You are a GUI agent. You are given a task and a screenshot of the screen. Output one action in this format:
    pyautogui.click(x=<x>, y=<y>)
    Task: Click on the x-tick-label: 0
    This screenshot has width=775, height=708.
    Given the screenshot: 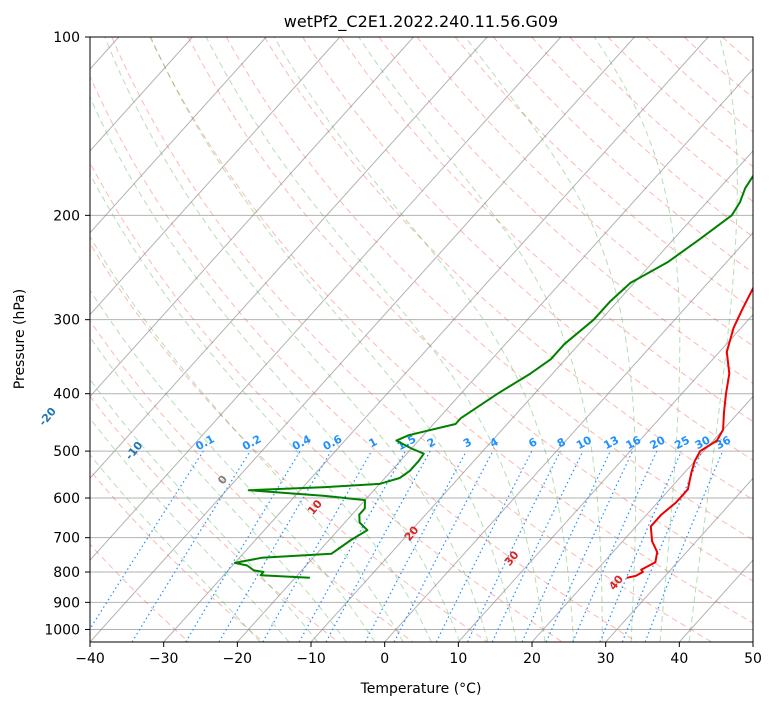 What is the action you would take?
    pyautogui.click(x=384, y=659)
    